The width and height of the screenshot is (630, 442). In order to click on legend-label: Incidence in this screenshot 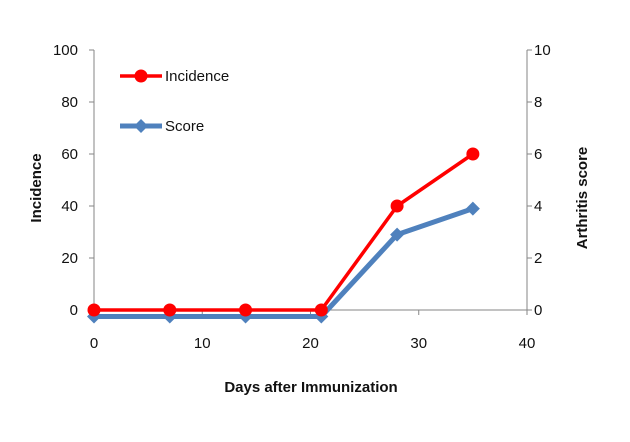, I will do `click(197, 76)`.